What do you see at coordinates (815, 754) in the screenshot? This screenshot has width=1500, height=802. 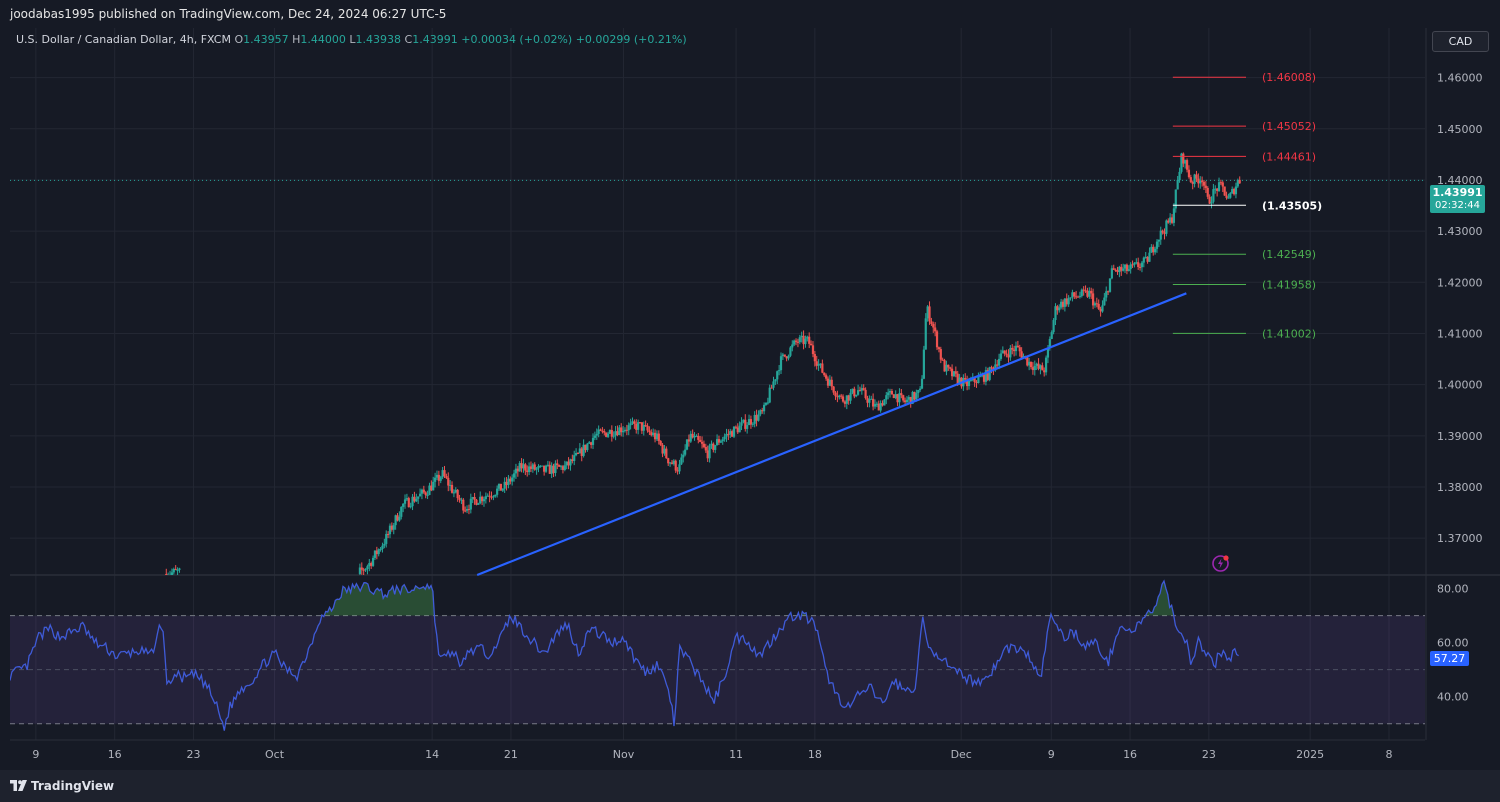 I see `time-tick-label: 18` at bounding box center [815, 754].